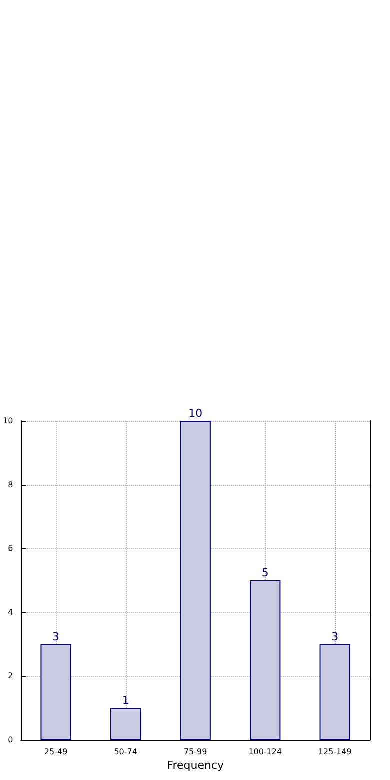 The image size is (390, 780). What do you see at coordinates (8, 421) in the screenshot?
I see `y-tick-label: 10` at bounding box center [8, 421].